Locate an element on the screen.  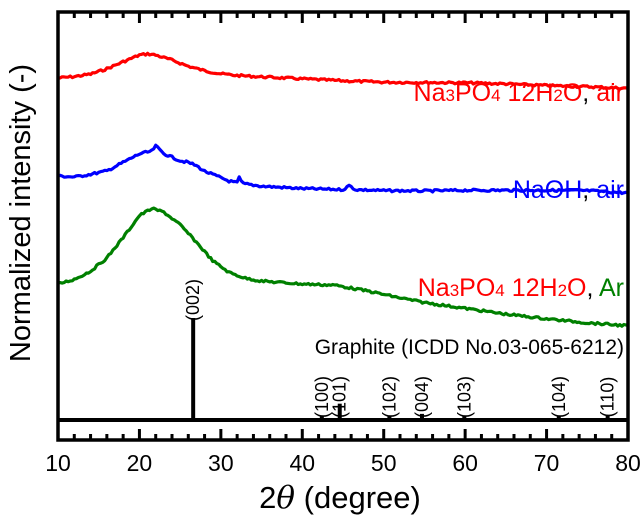
x-axis-label-prefix: 2 is located at coordinates (267, 497).